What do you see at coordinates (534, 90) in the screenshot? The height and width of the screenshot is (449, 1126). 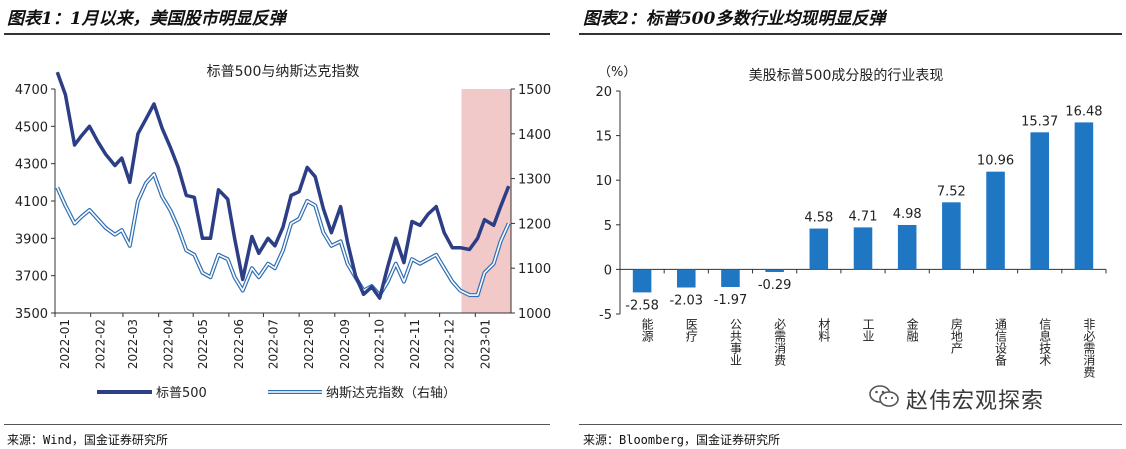 I see `right-y-tick-label: 1500` at bounding box center [534, 90].